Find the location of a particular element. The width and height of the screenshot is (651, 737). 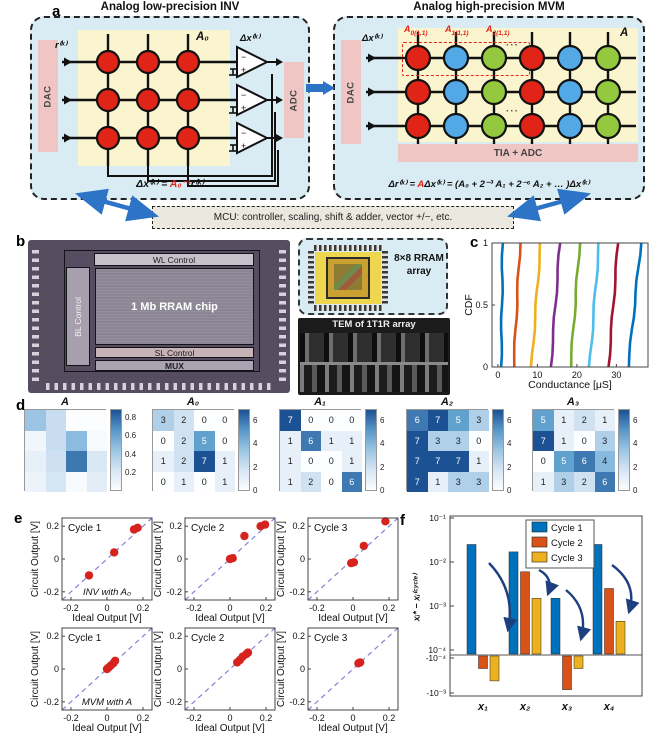

inv-dac-block: DAC is located at coordinates (48, 96).